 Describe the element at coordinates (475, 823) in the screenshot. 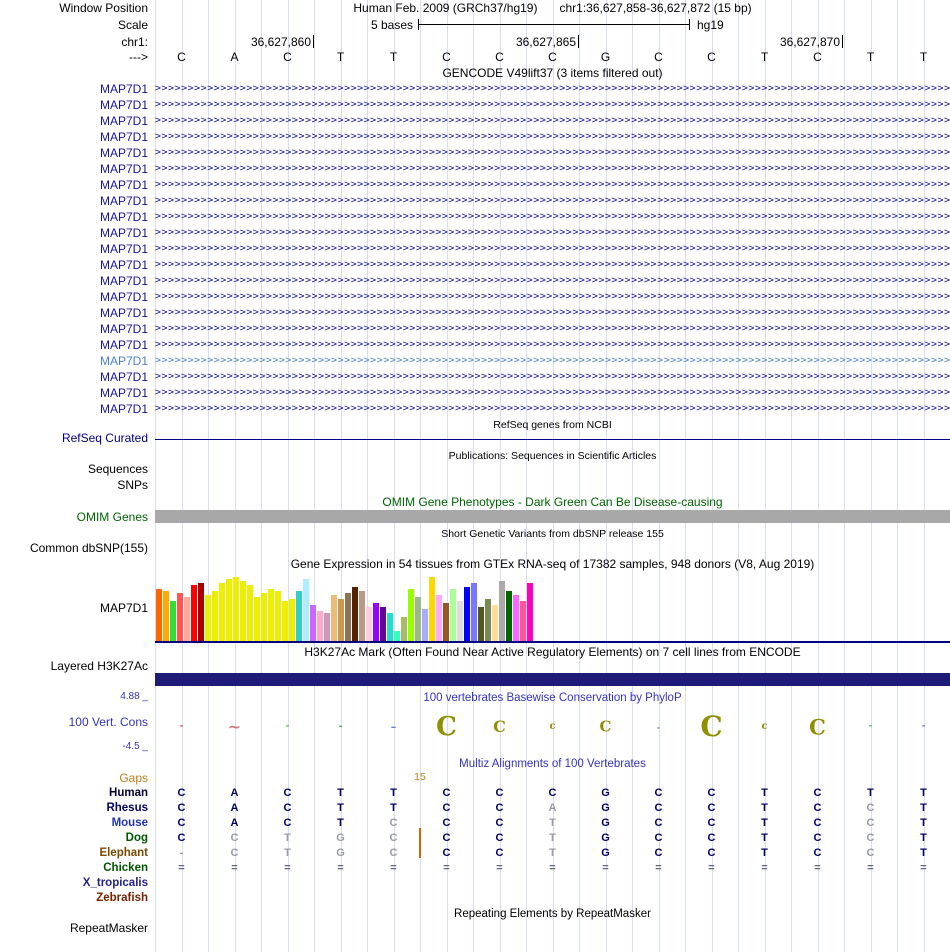

I see `alignment-row: Mouse C A C T C C C T G C C T C C T` at that location.